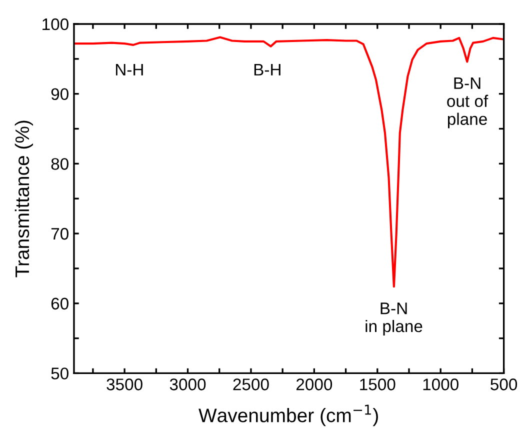 The width and height of the screenshot is (521, 436). Describe the element at coordinates (59, 374) in the screenshot. I see `y-tick-label: 50` at that location.